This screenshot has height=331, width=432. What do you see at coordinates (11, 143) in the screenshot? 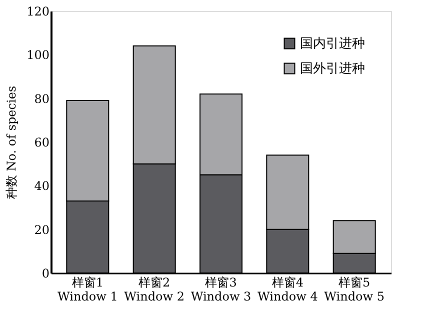
I see `y-axis-title: 种数 No. of species` at bounding box center [11, 143].